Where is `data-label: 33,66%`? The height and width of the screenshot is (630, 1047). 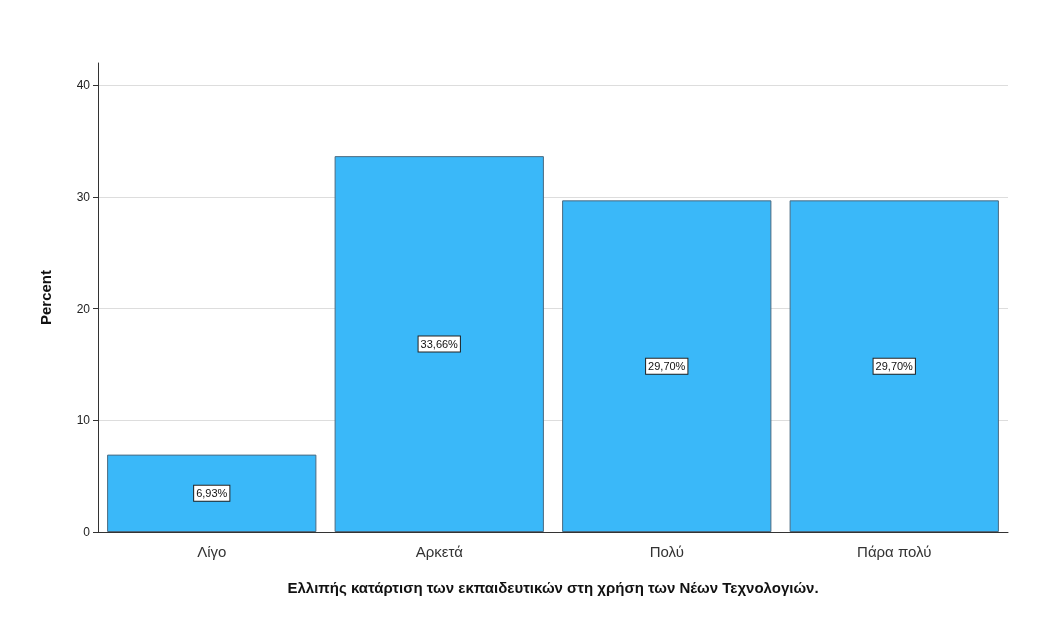
data-label: 33,66% is located at coordinates (439, 344).